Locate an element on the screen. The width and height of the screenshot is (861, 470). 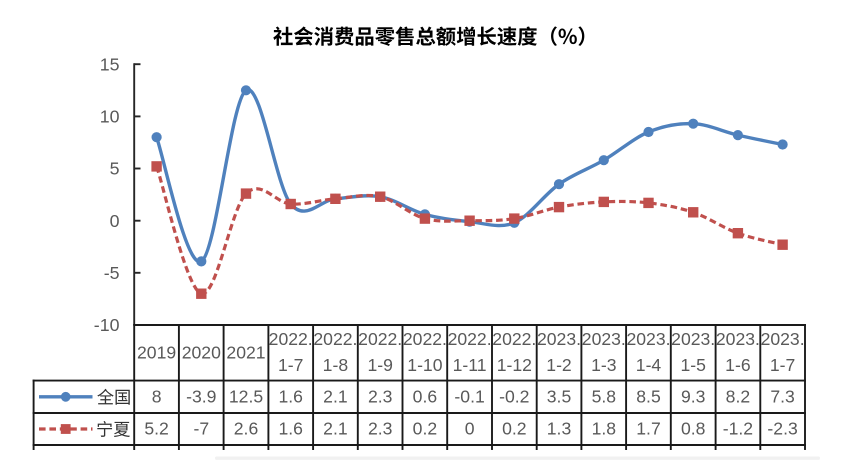
svg-text: -7 is located at coordinates (201, 429).